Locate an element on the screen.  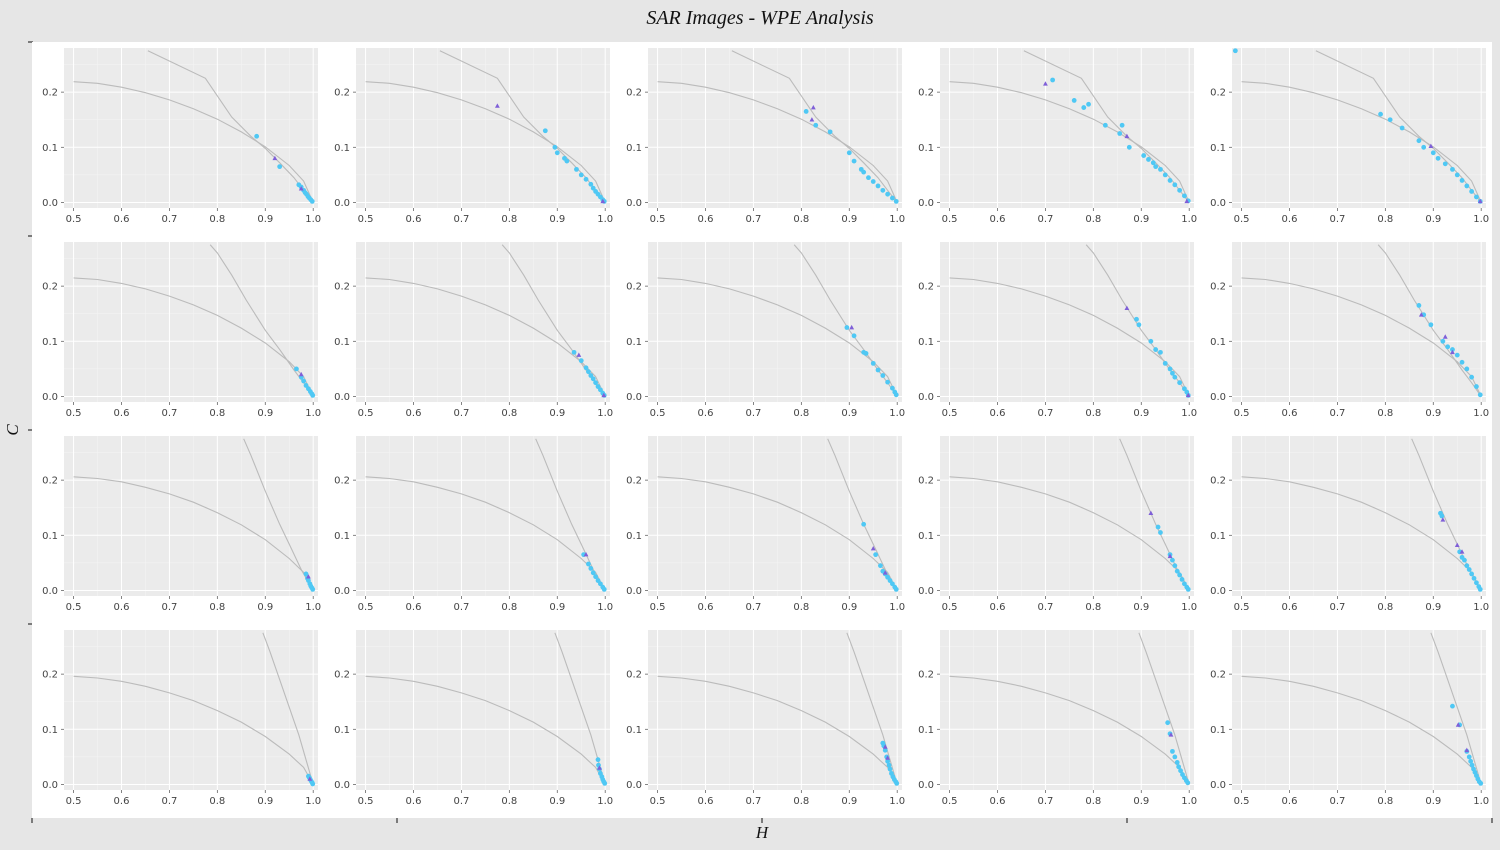
y-axis-title: C is located at coordinates (12, 430).